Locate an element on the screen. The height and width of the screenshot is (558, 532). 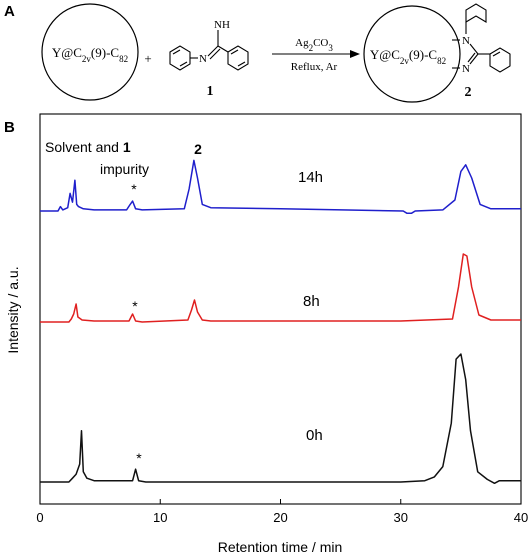
x-tick-label: 30 is located at coordinates (401, 517).